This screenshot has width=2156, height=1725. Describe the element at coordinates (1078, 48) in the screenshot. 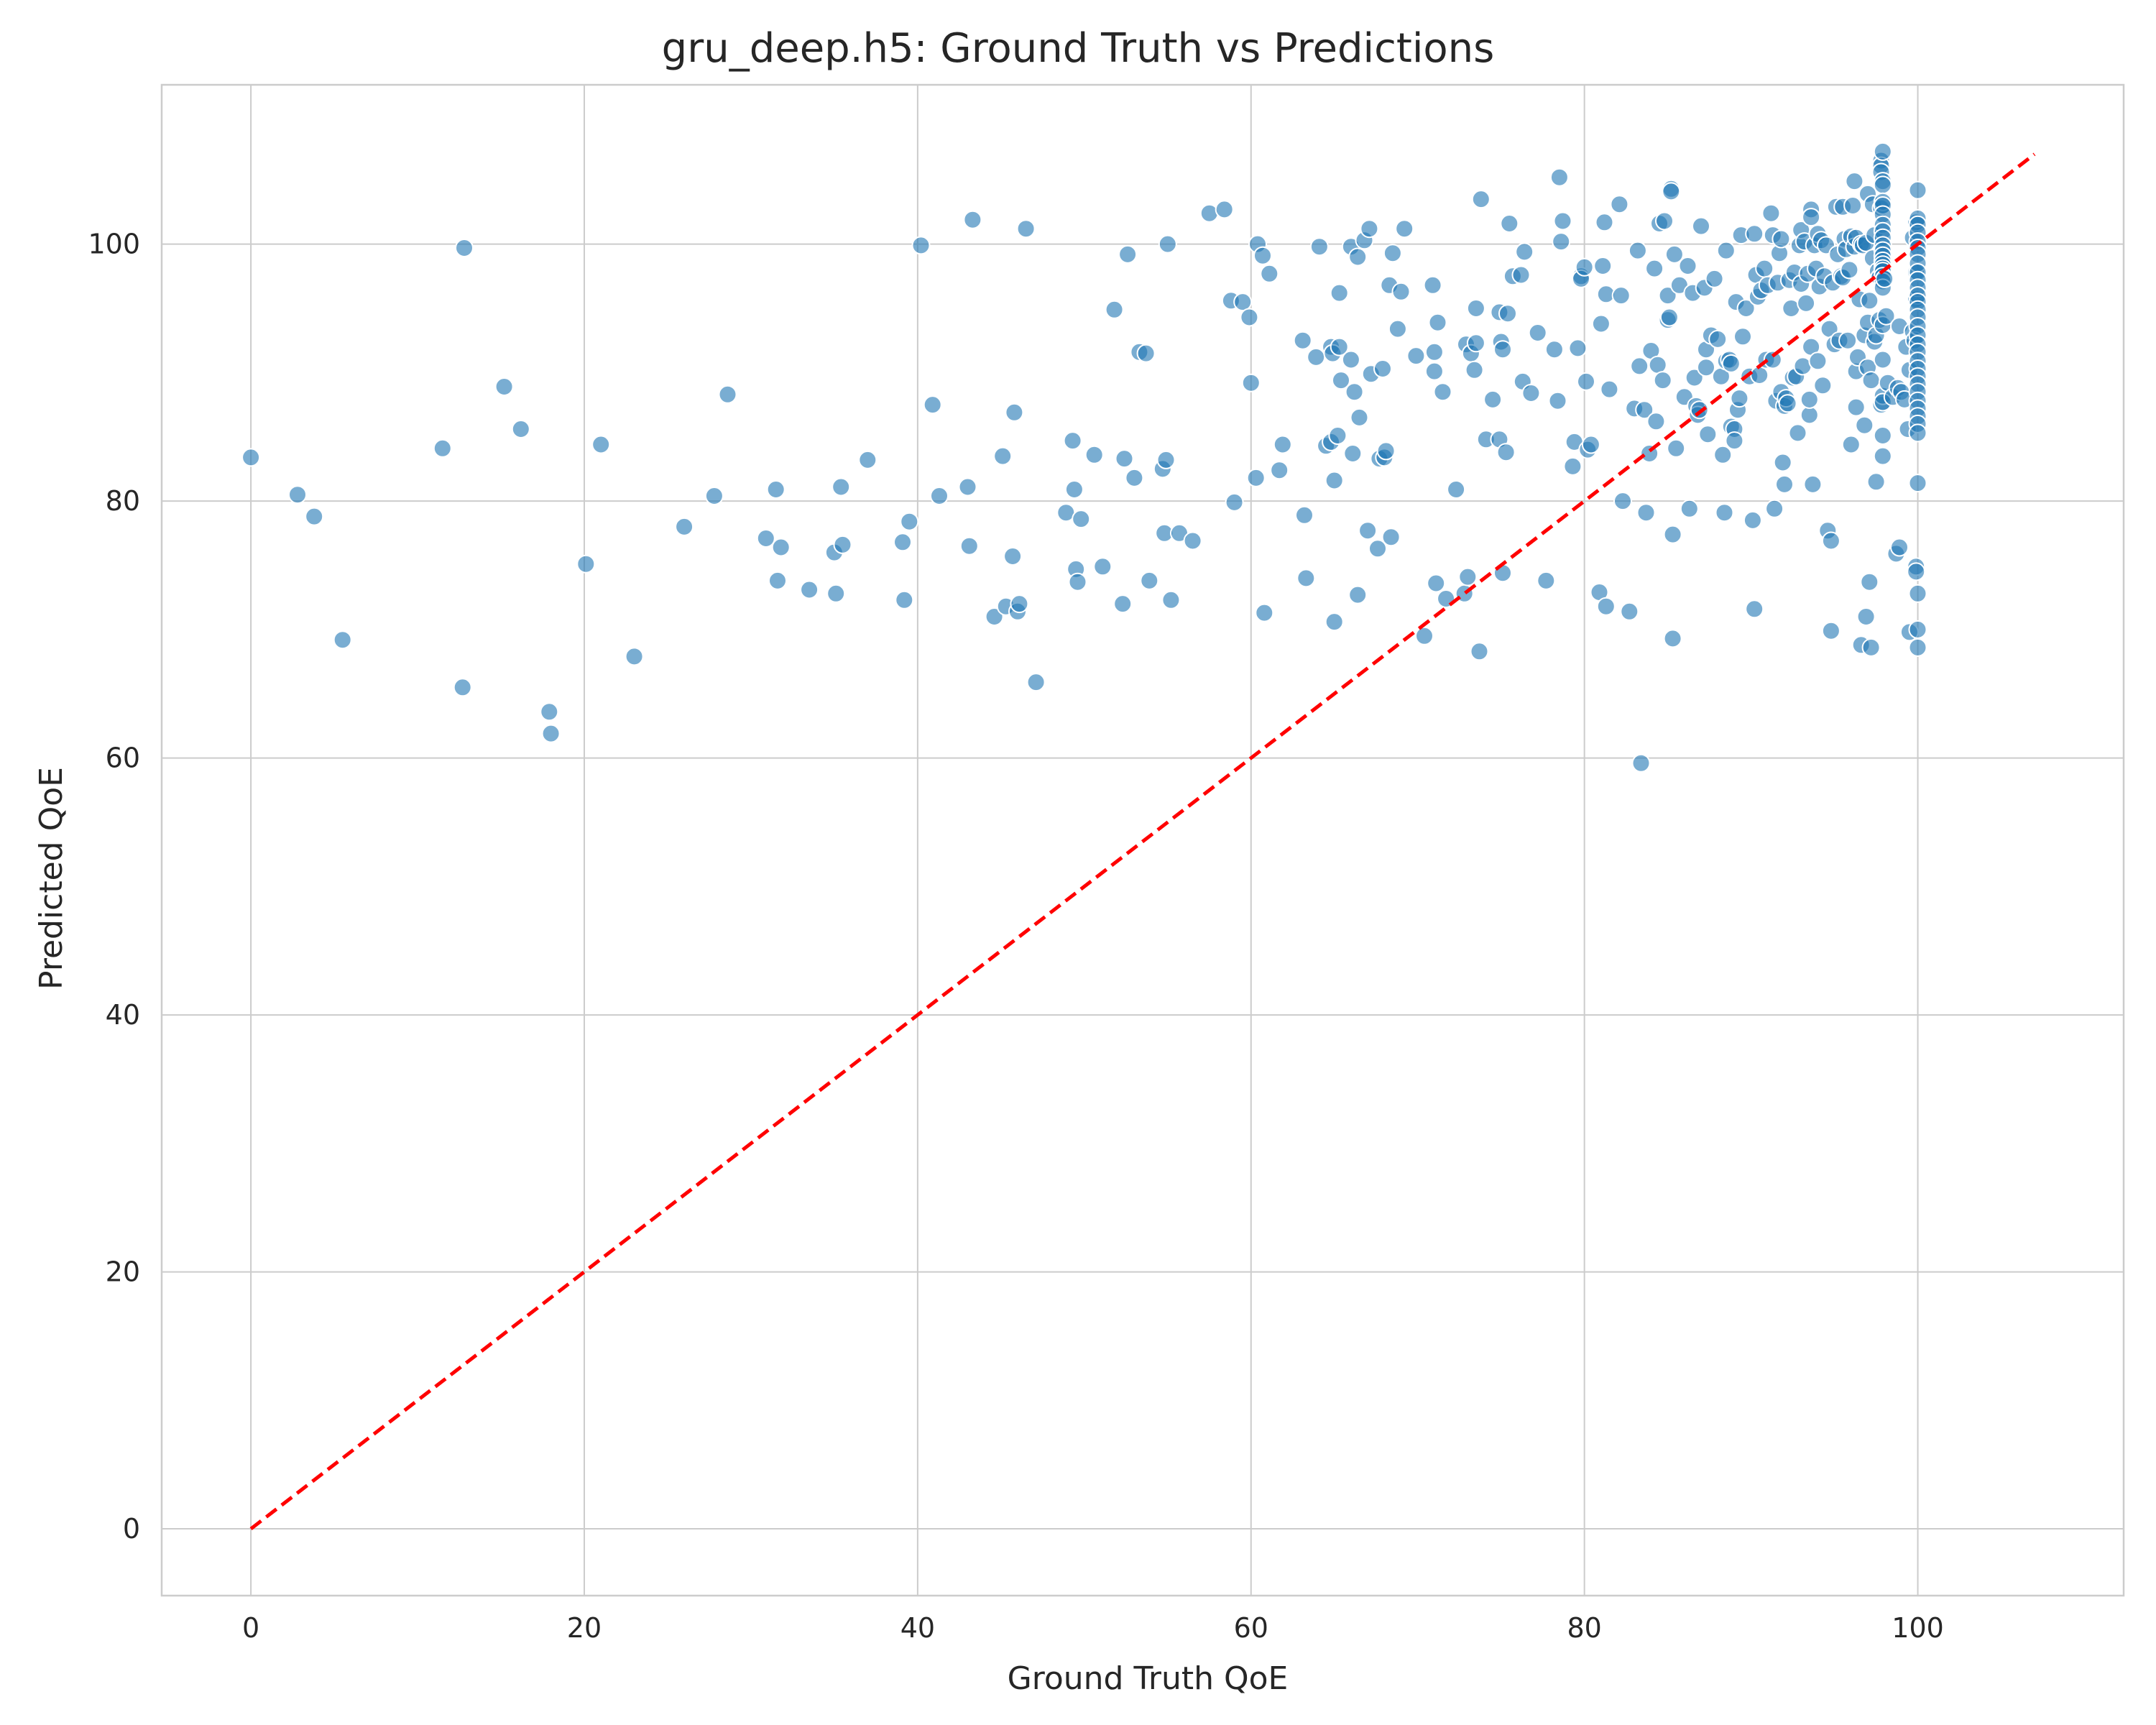

I see `chart-title: gru_deep.h5: Ground Truth vs Predictions` at that location.